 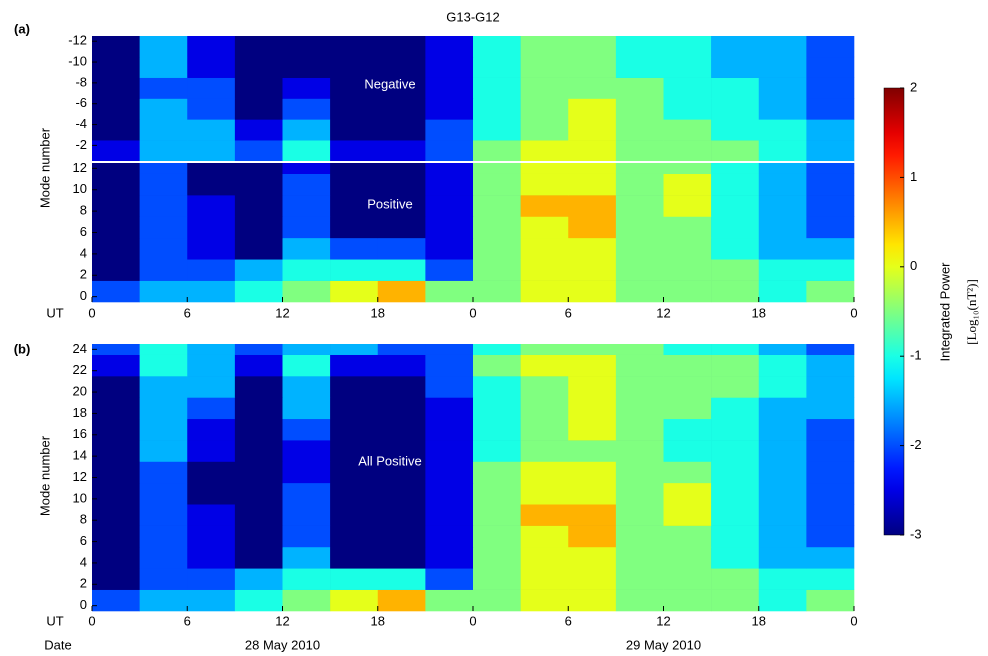 I want to click on y-tick-label: 18, so click(x=80, y=412).